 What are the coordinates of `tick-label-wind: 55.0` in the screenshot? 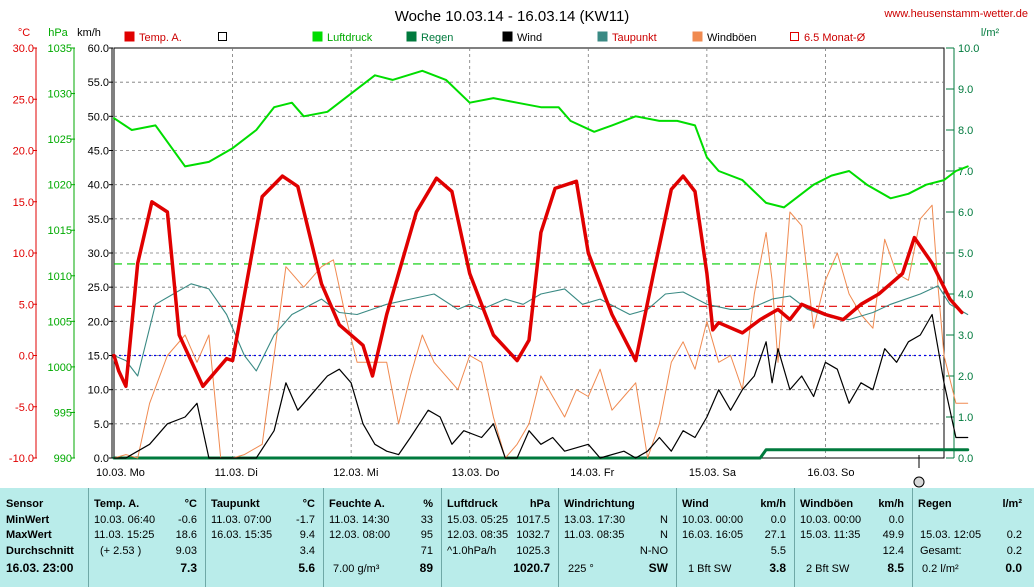 It's located at (98, 83).